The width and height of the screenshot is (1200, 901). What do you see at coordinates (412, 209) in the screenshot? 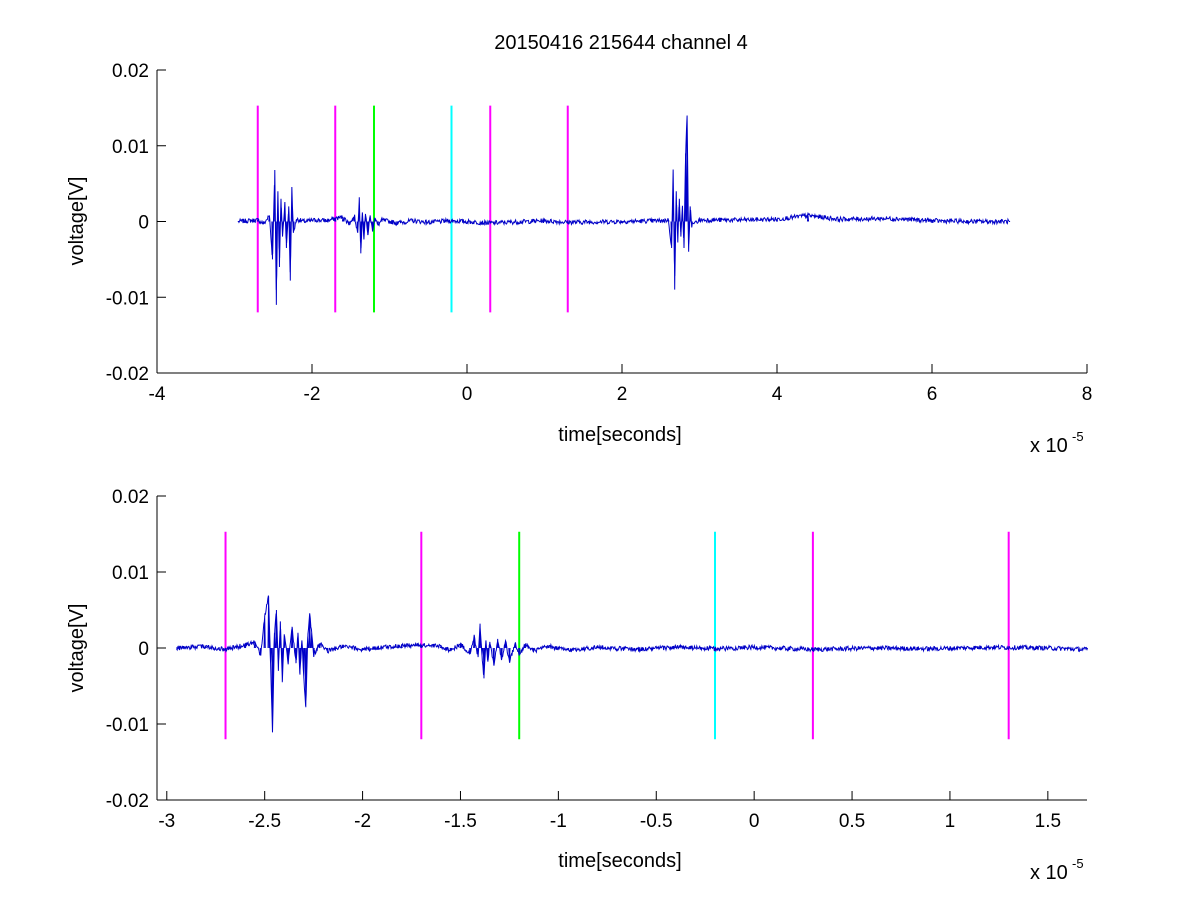
I see `top-event-markers` at bounding box center [412, 209].